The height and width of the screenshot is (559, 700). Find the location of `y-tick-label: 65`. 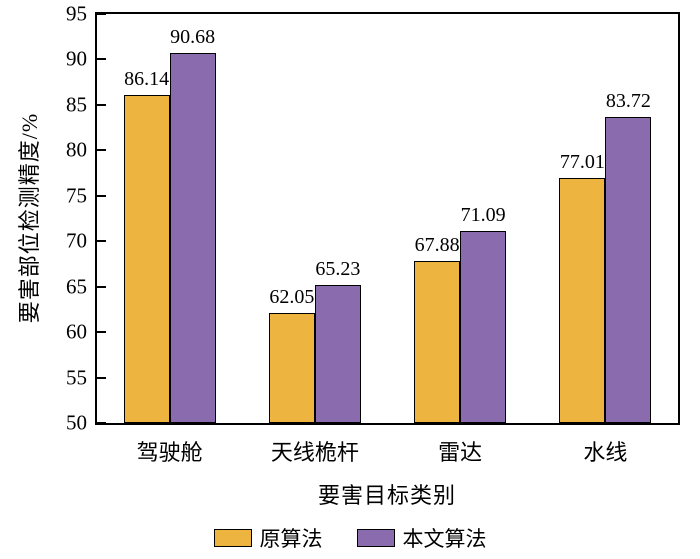

y-tick-label: 65 is located at coordinates (76, 286).